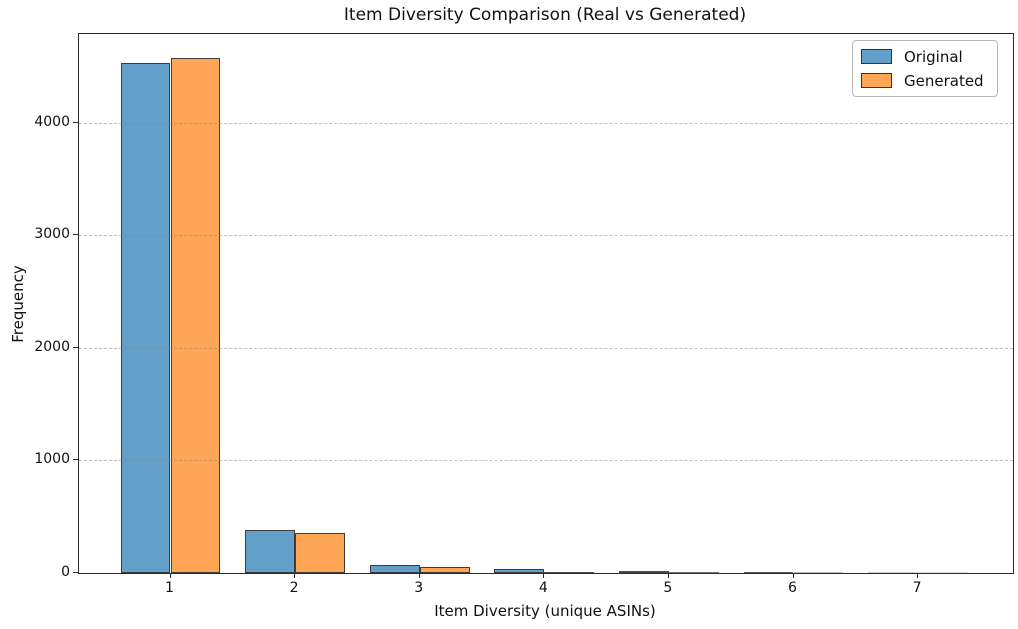  Describe the element at coordinates (944, 80) in the screenshot. I see `legend-label-generated: Generated` at that location.